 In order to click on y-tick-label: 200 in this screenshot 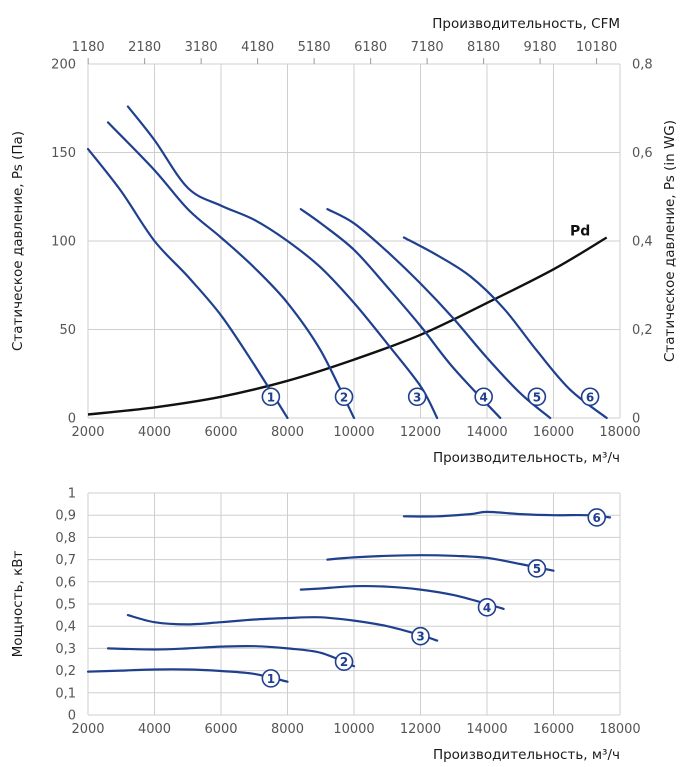, I will do `click(63, 65)`.